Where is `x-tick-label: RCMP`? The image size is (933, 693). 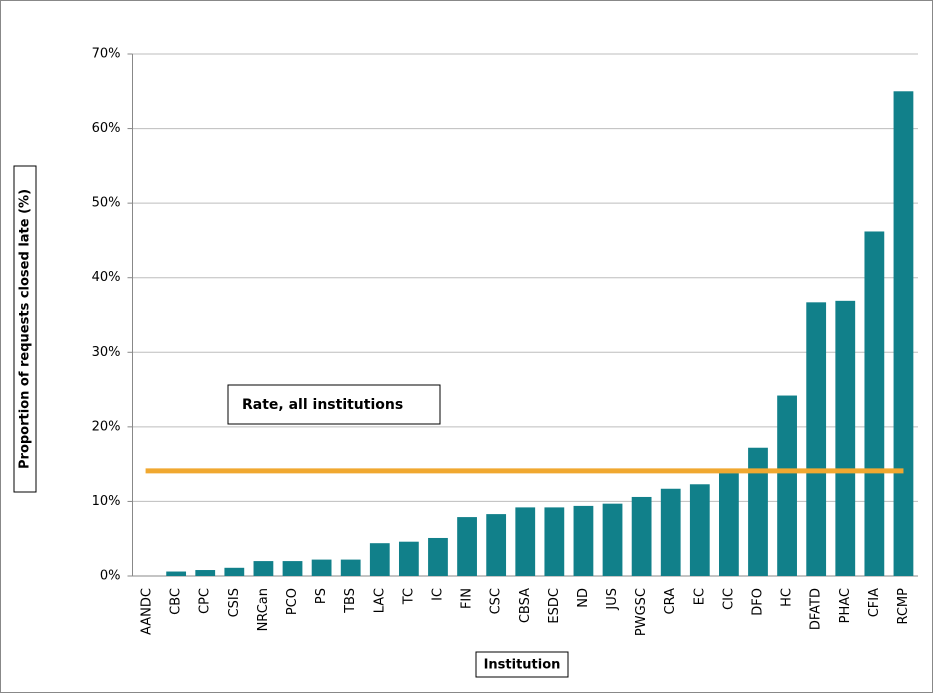
x-tick-label: RCMP is located at coordinates (903, 606).